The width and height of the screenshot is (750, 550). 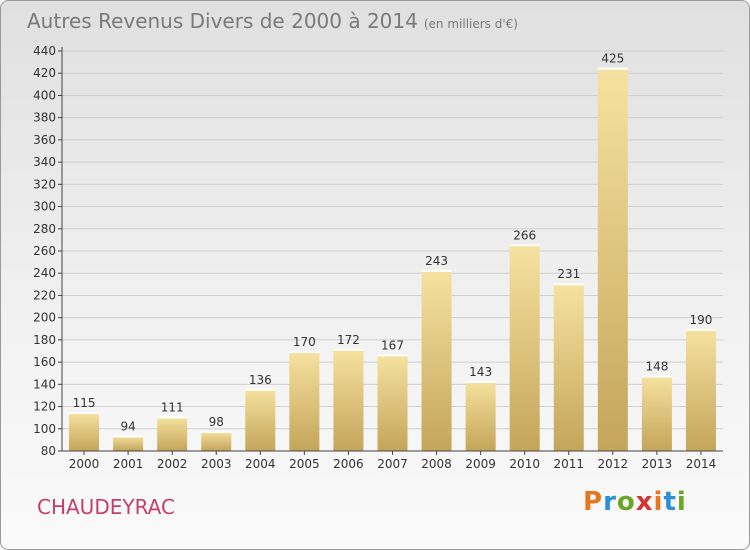 I want to click on y-tick-label: 360, so click(x=44, y=140).